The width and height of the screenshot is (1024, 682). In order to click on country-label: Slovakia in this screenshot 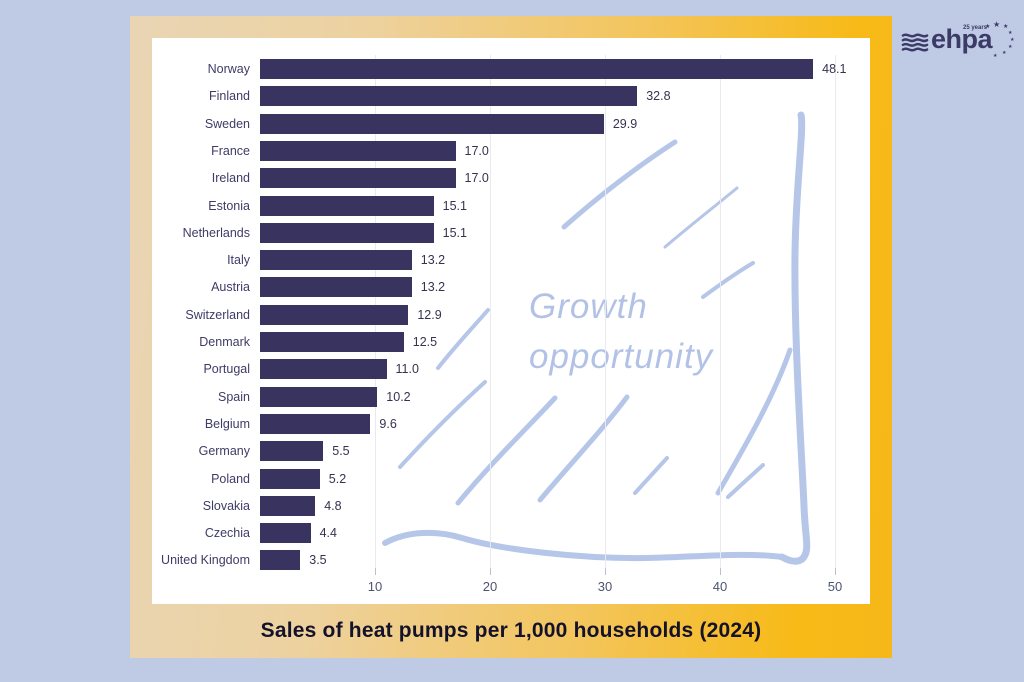, I will do `click(226, 505)`.